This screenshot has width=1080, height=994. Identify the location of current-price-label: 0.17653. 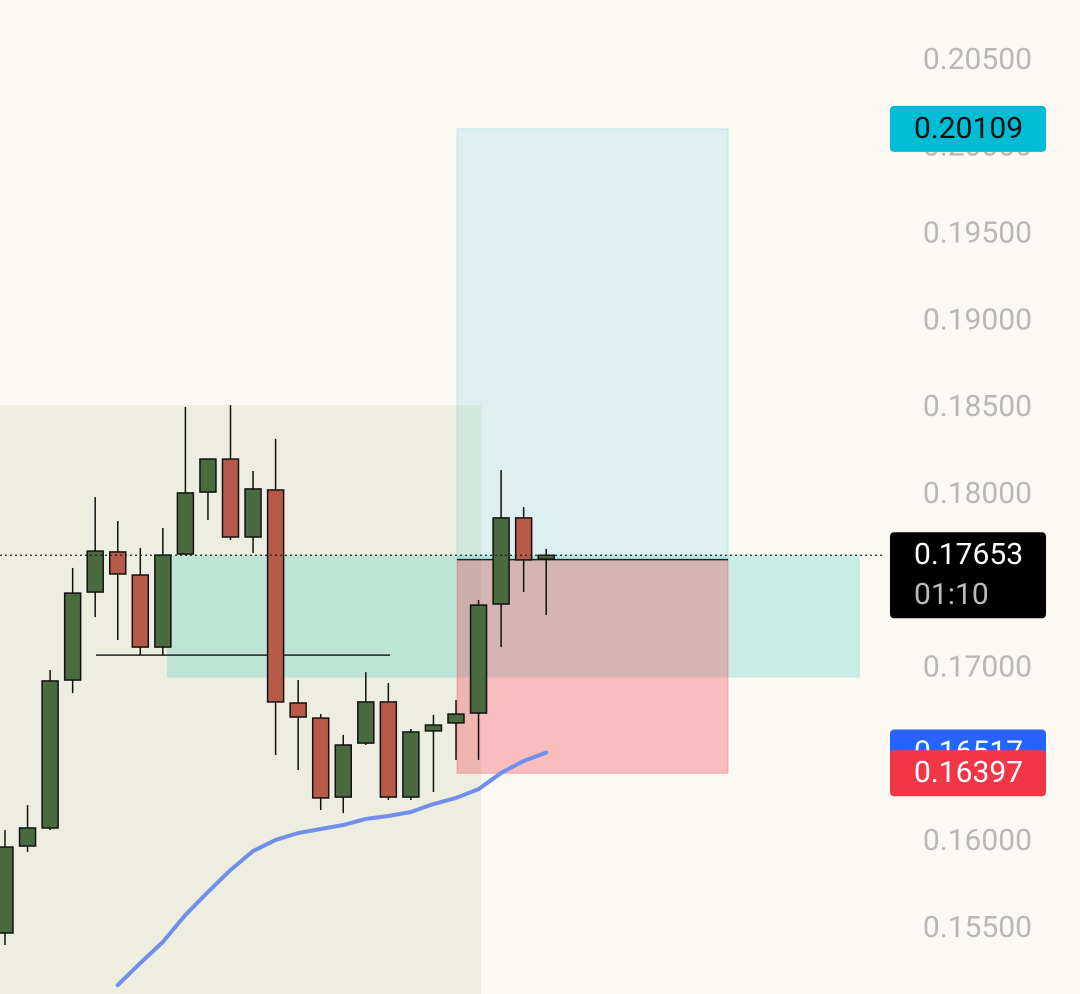
(968, 554).